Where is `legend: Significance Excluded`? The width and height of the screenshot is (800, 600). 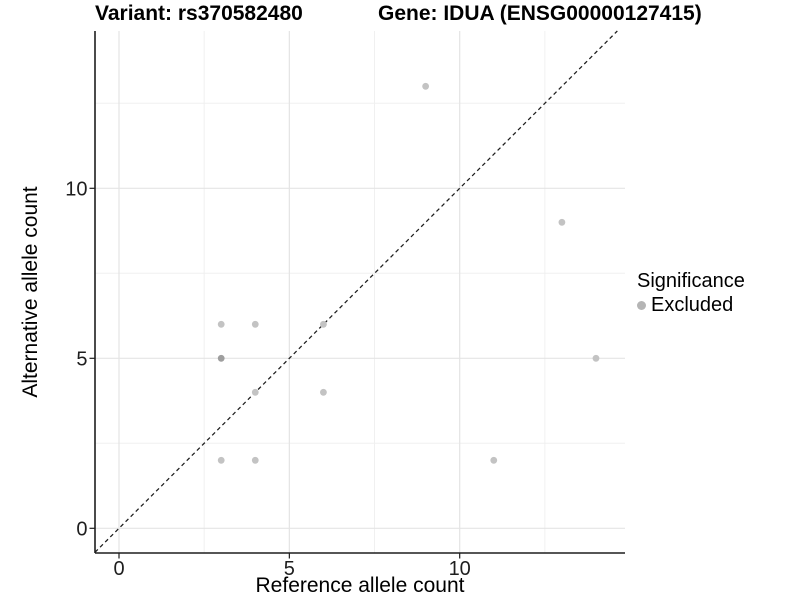
legend: Significance Excluded is located at coordinates (691, 293).